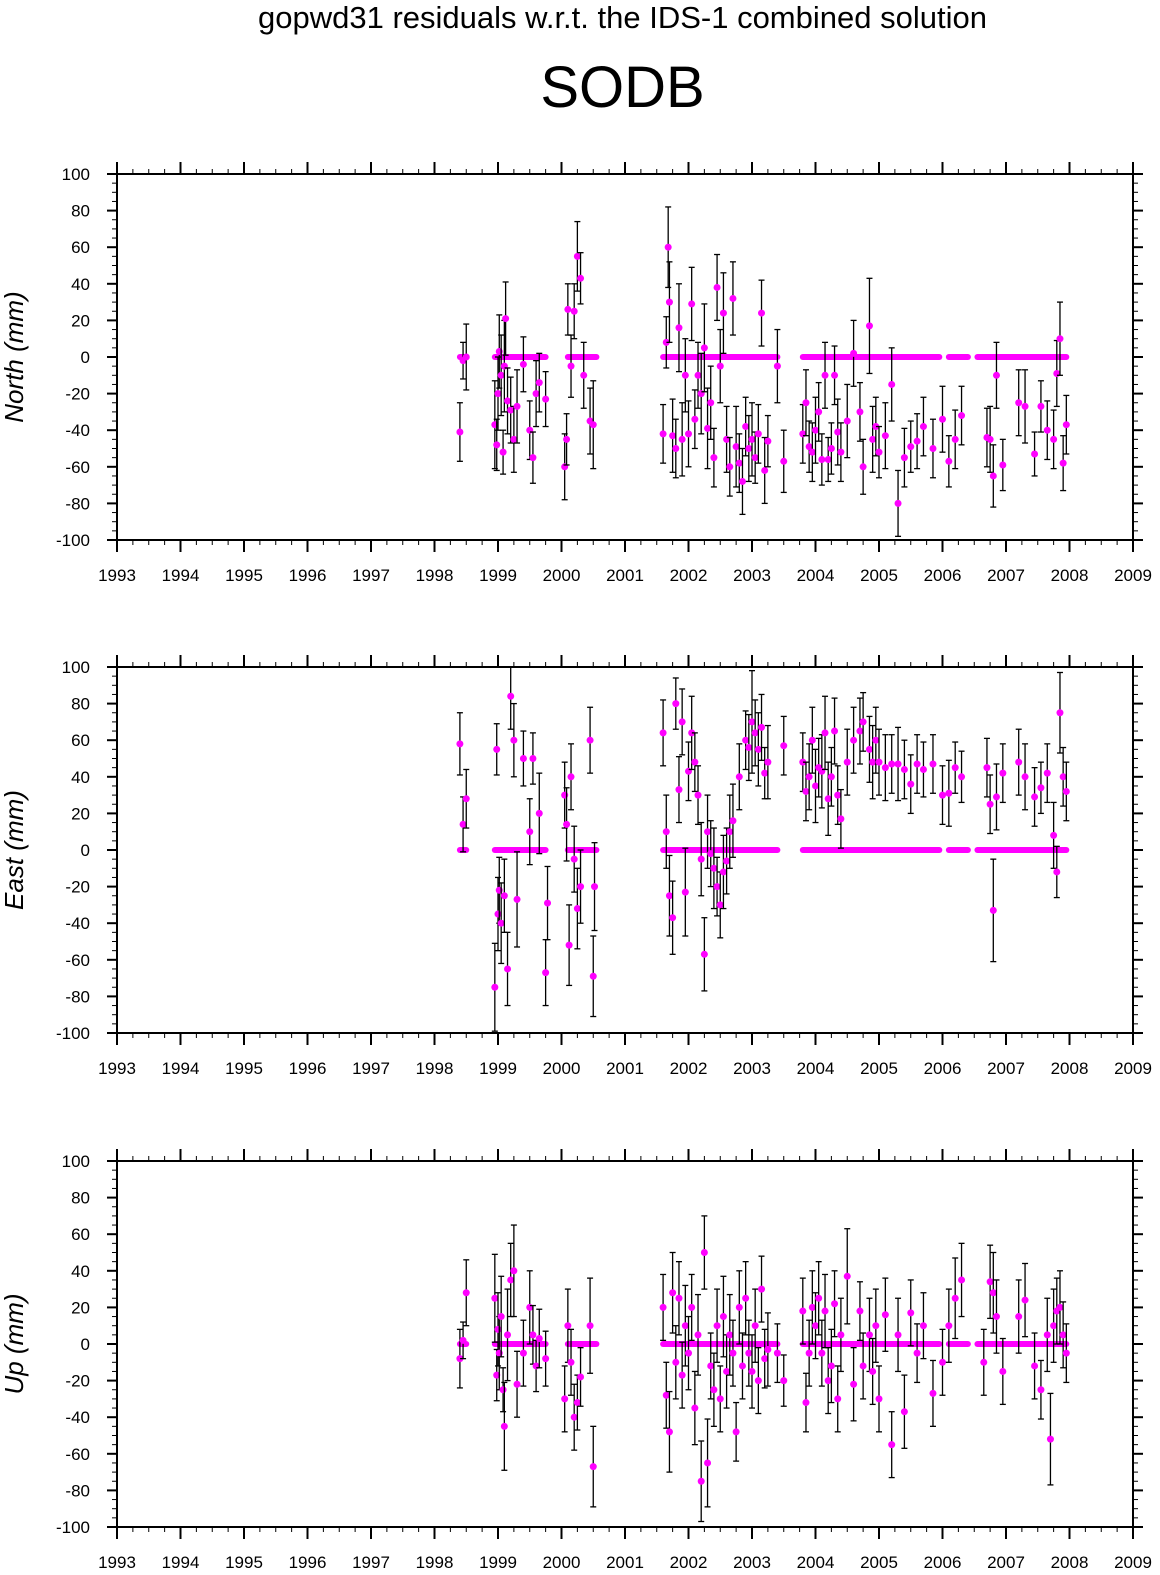 This screenshot has height=1575, width=1160. What do you see at coordinates (85, 850) in the screenshot?
I see `y-tick-label: 0` at bounding box center [85, 850].